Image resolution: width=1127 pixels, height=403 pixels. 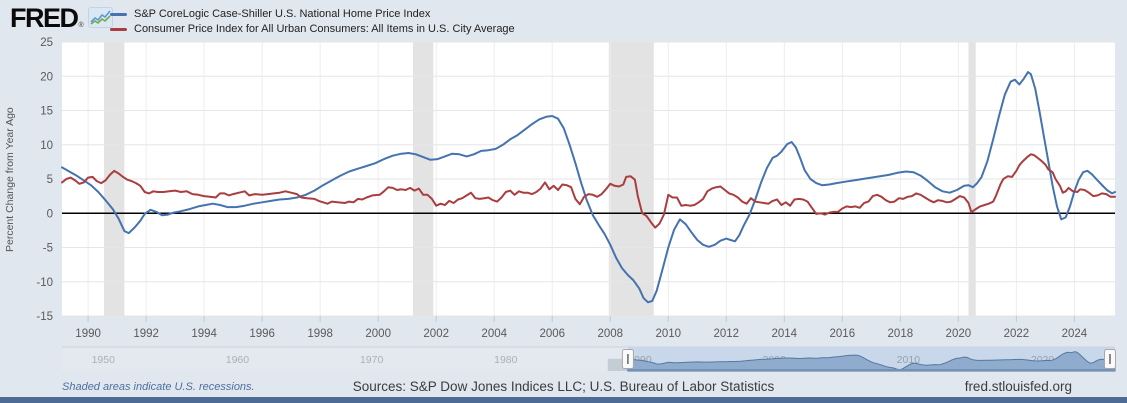 What do you see at coordinates (1018, 386) in the screenshot?
I see `fred-site-link: fred.stlouisfed.org` at bounding box center [1018, 386].